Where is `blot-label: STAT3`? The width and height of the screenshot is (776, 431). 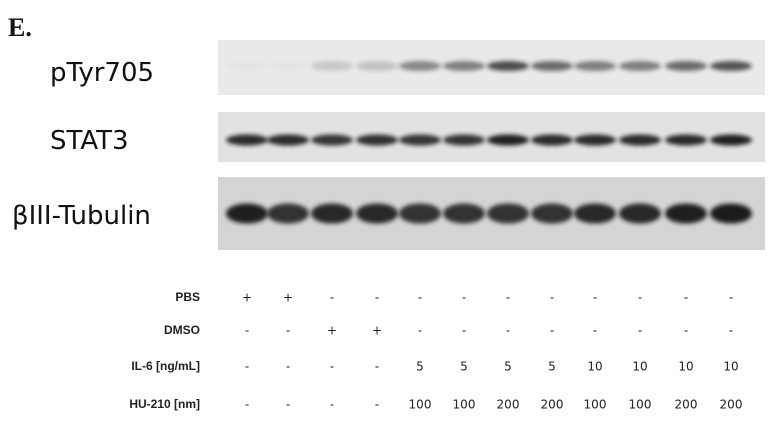 blot-label: STAT3 is located at coordinates (89, 141).